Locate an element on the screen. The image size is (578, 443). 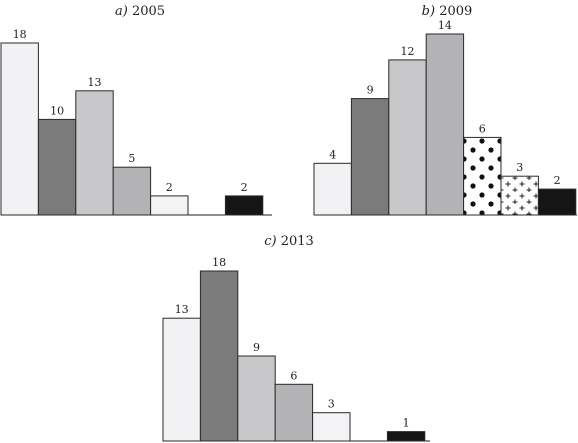
panel-c-title: c) 2013 is located at coordinates (289, 241).